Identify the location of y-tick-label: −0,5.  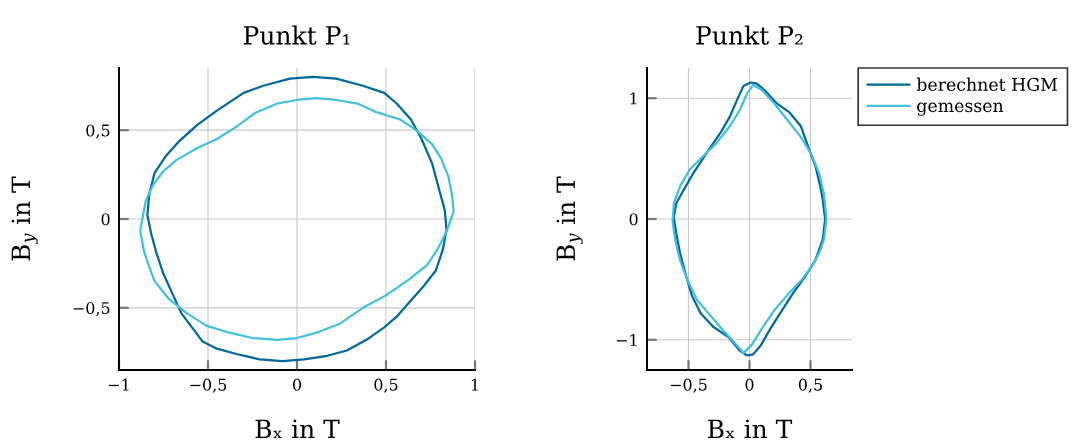
(91, 309).